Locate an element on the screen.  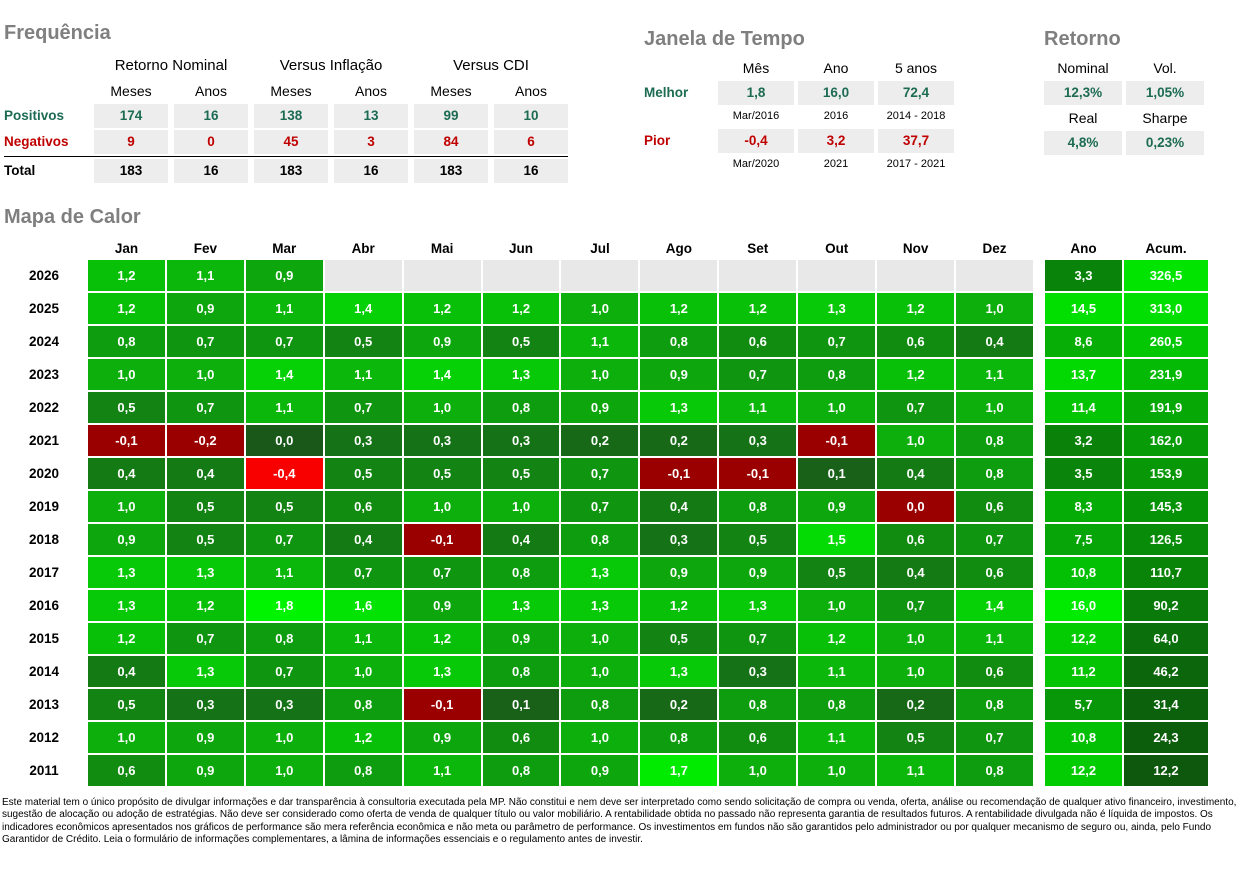
retorno-col-header: Real is located at coordinates (1083, 118).